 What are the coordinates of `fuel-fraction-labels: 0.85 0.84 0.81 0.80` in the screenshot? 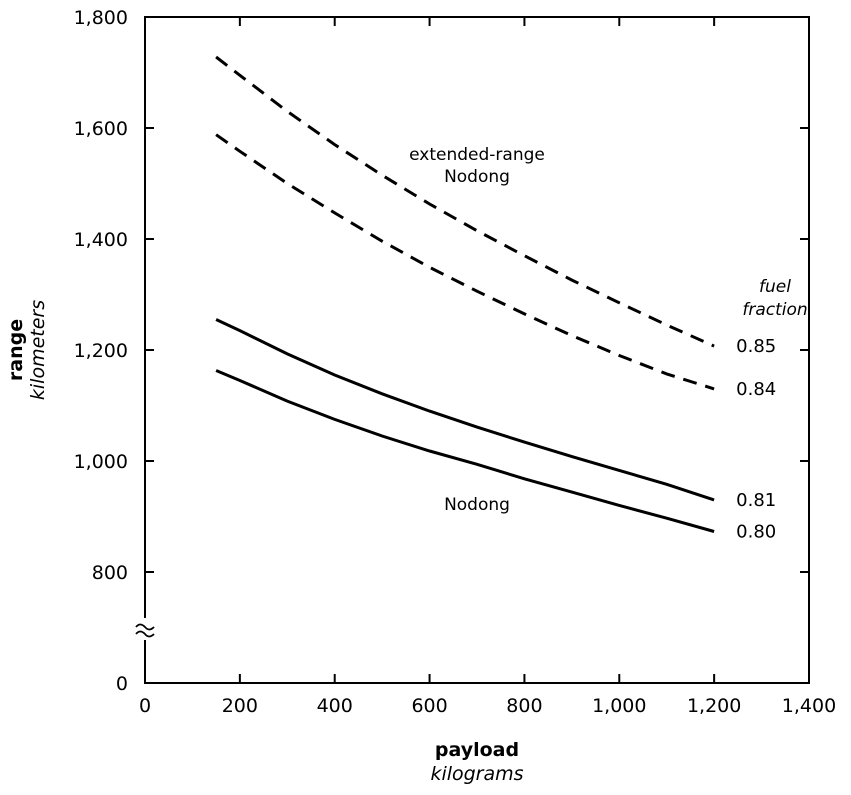 It's located at (756, 439).